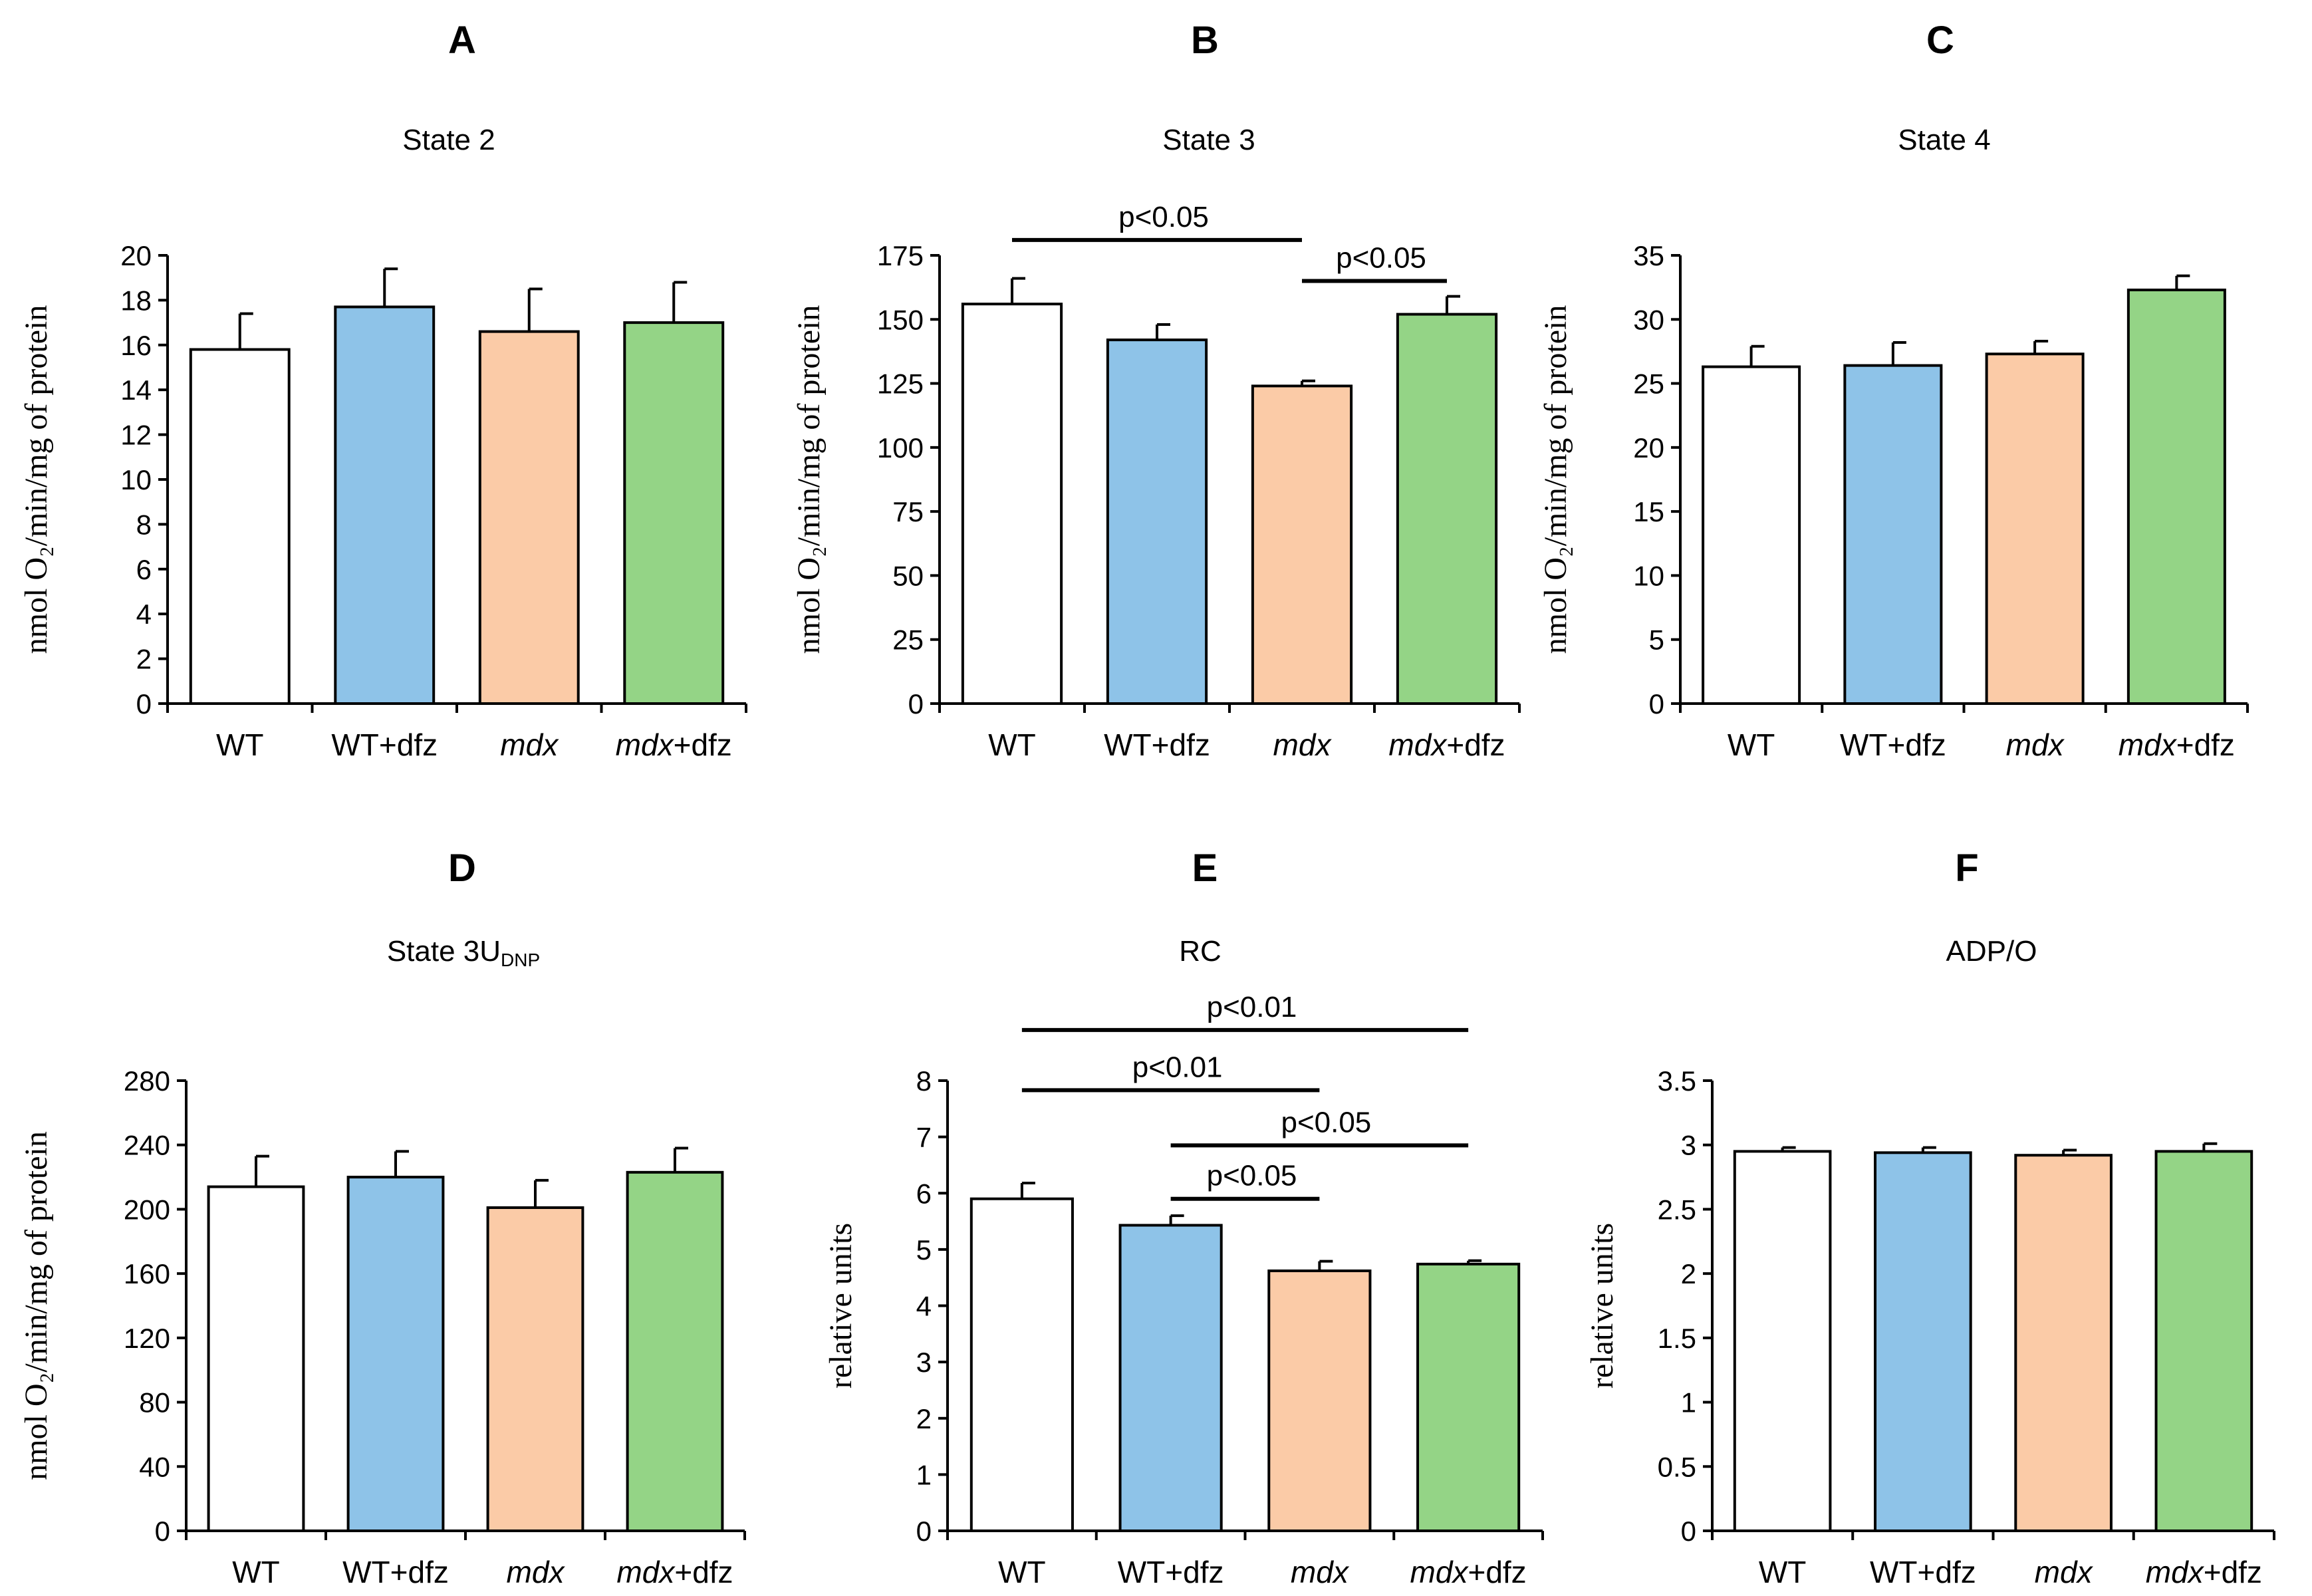  Describe the element at coordinates (1677, 1338) in the screenshot. I see `y-tick-label: 1.5` at that location.